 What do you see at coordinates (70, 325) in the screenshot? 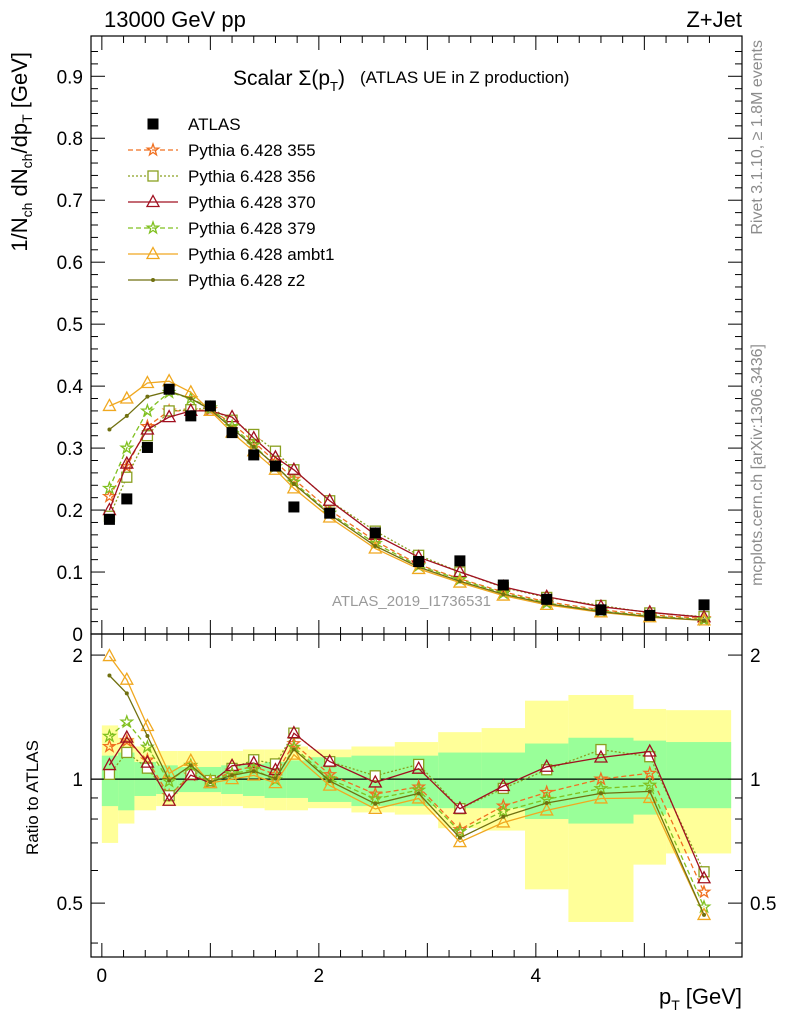
I see `y-tick-label-5: 0.5` at bounding box center [70, 325].